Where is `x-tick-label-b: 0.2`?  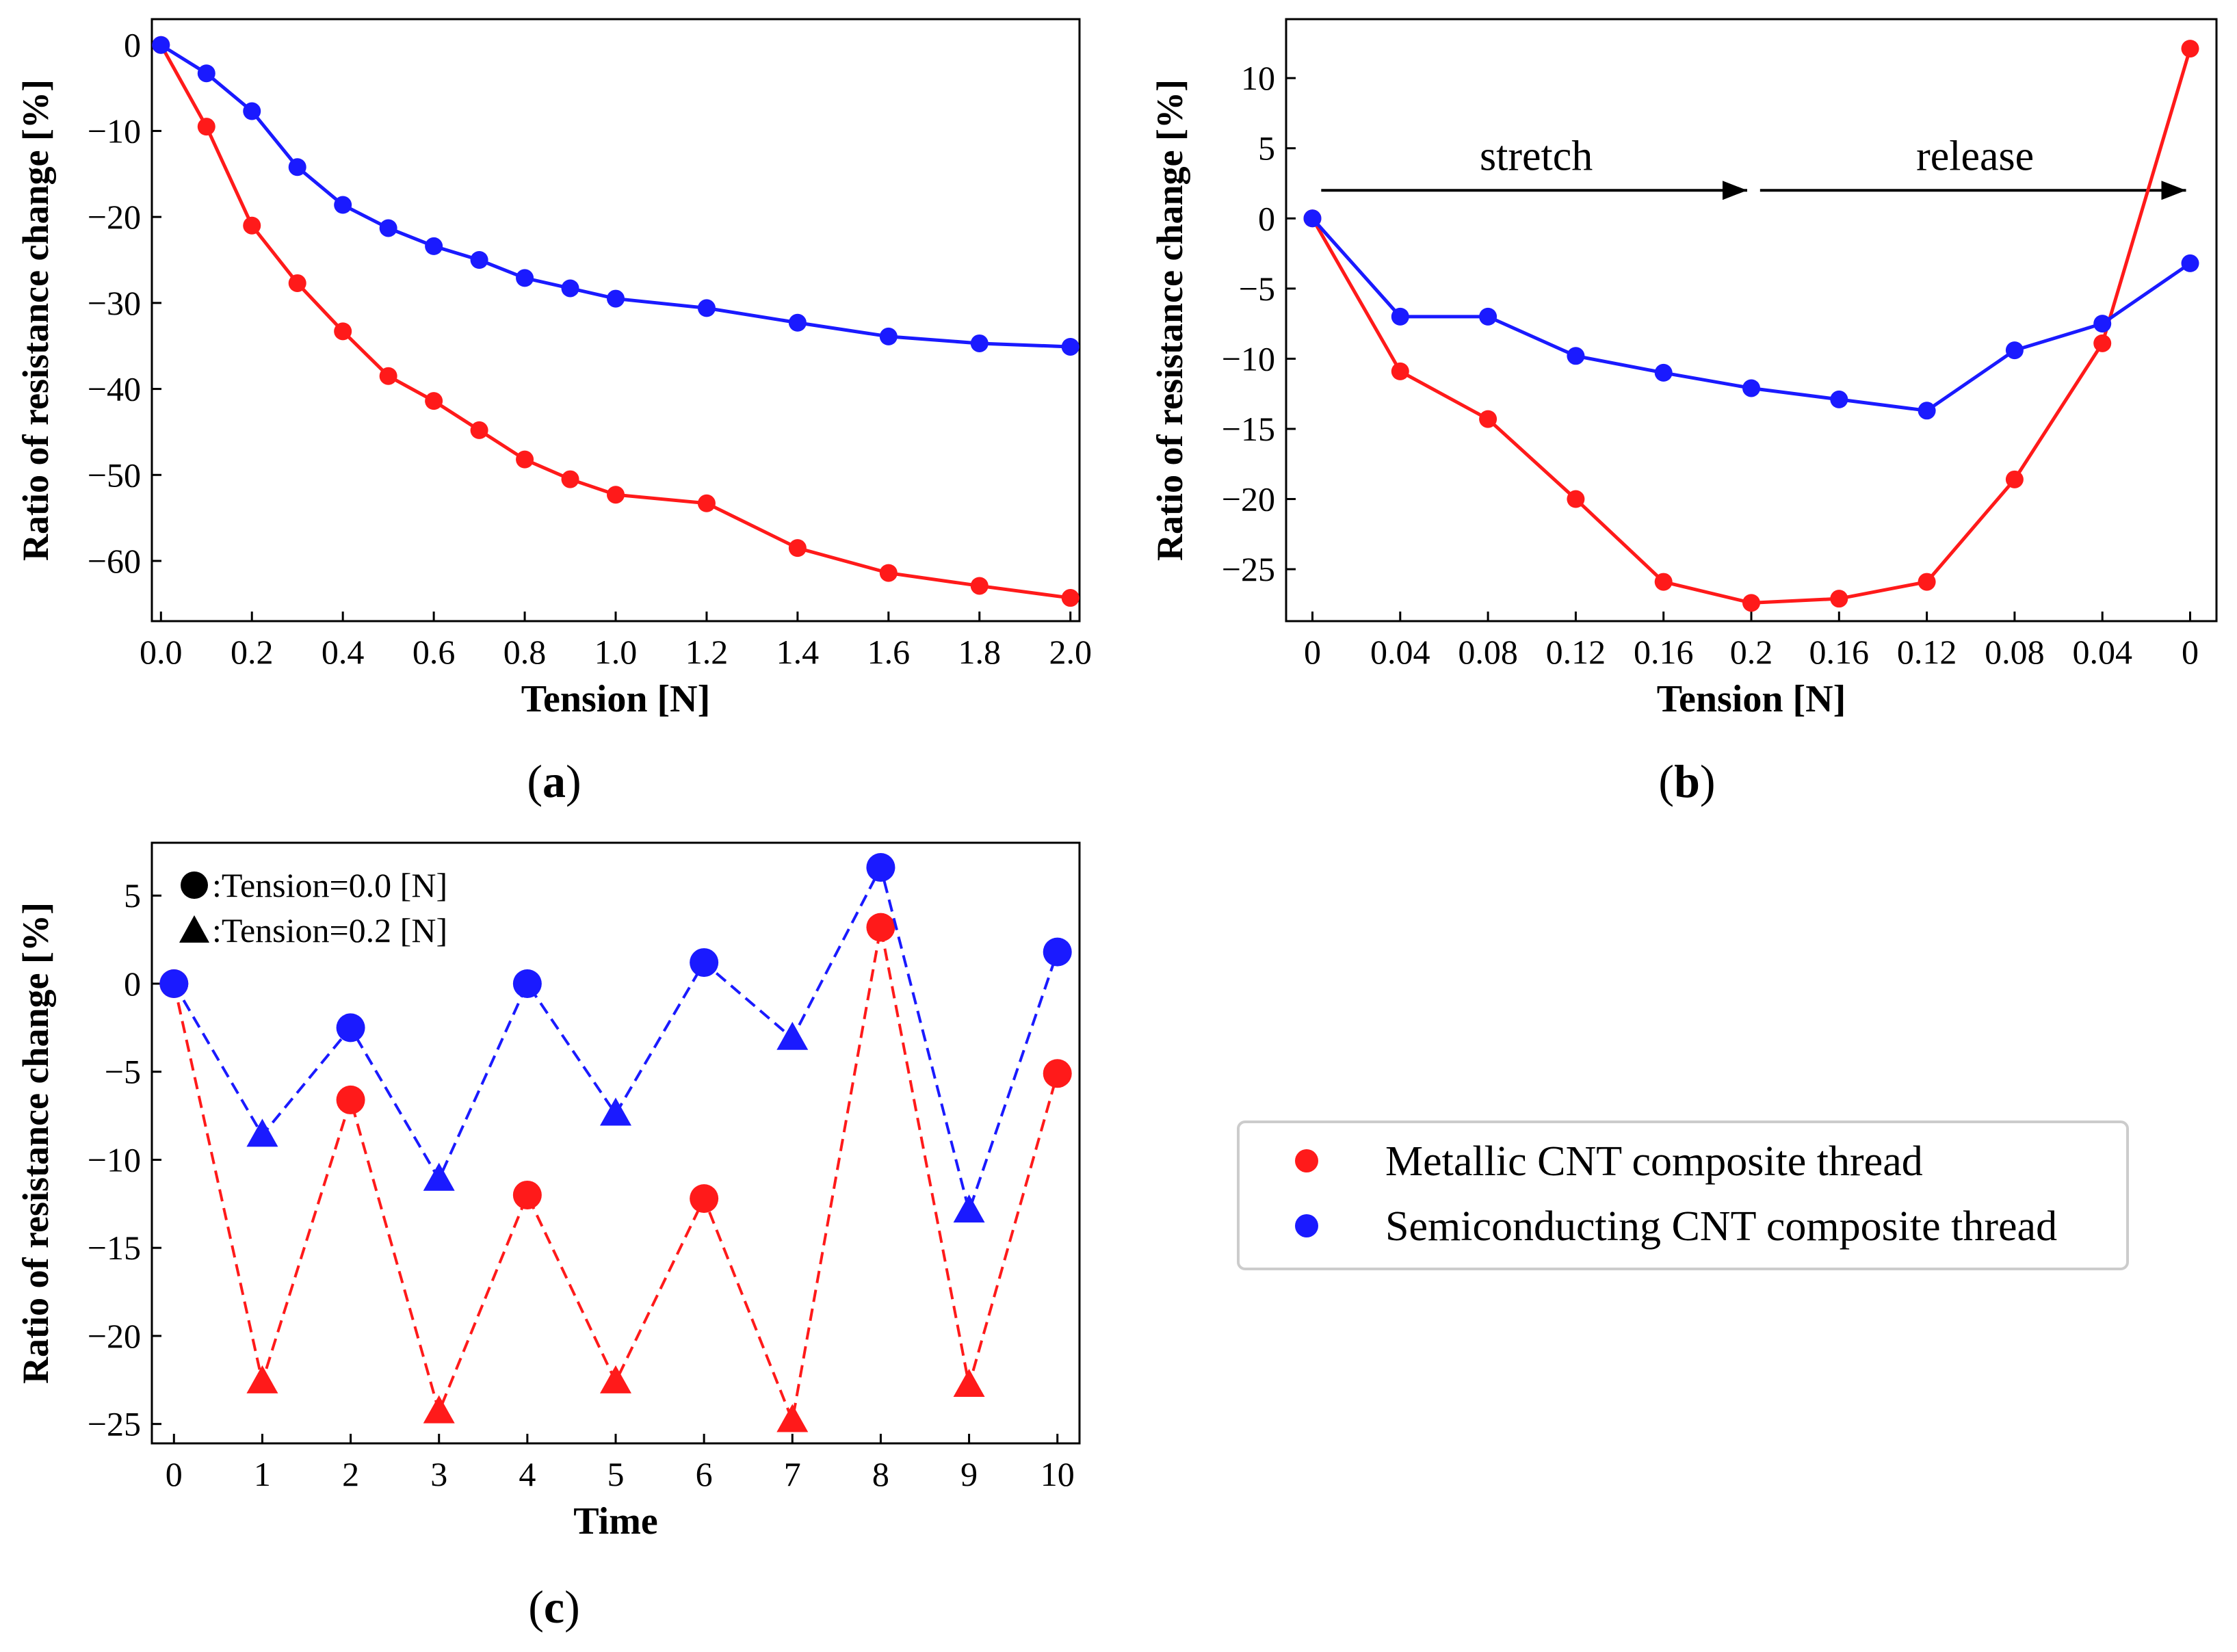 x-tick-label-b: 0.2 is located at coordinates (1751, 652).